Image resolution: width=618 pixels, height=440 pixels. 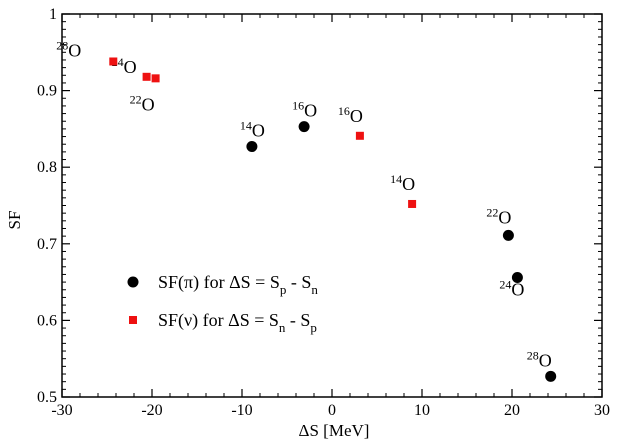 What do you see at coordinates (47, 244) in the screenshot?
I see `y-tick-label: 0.7` at bounding box center [47, 244].